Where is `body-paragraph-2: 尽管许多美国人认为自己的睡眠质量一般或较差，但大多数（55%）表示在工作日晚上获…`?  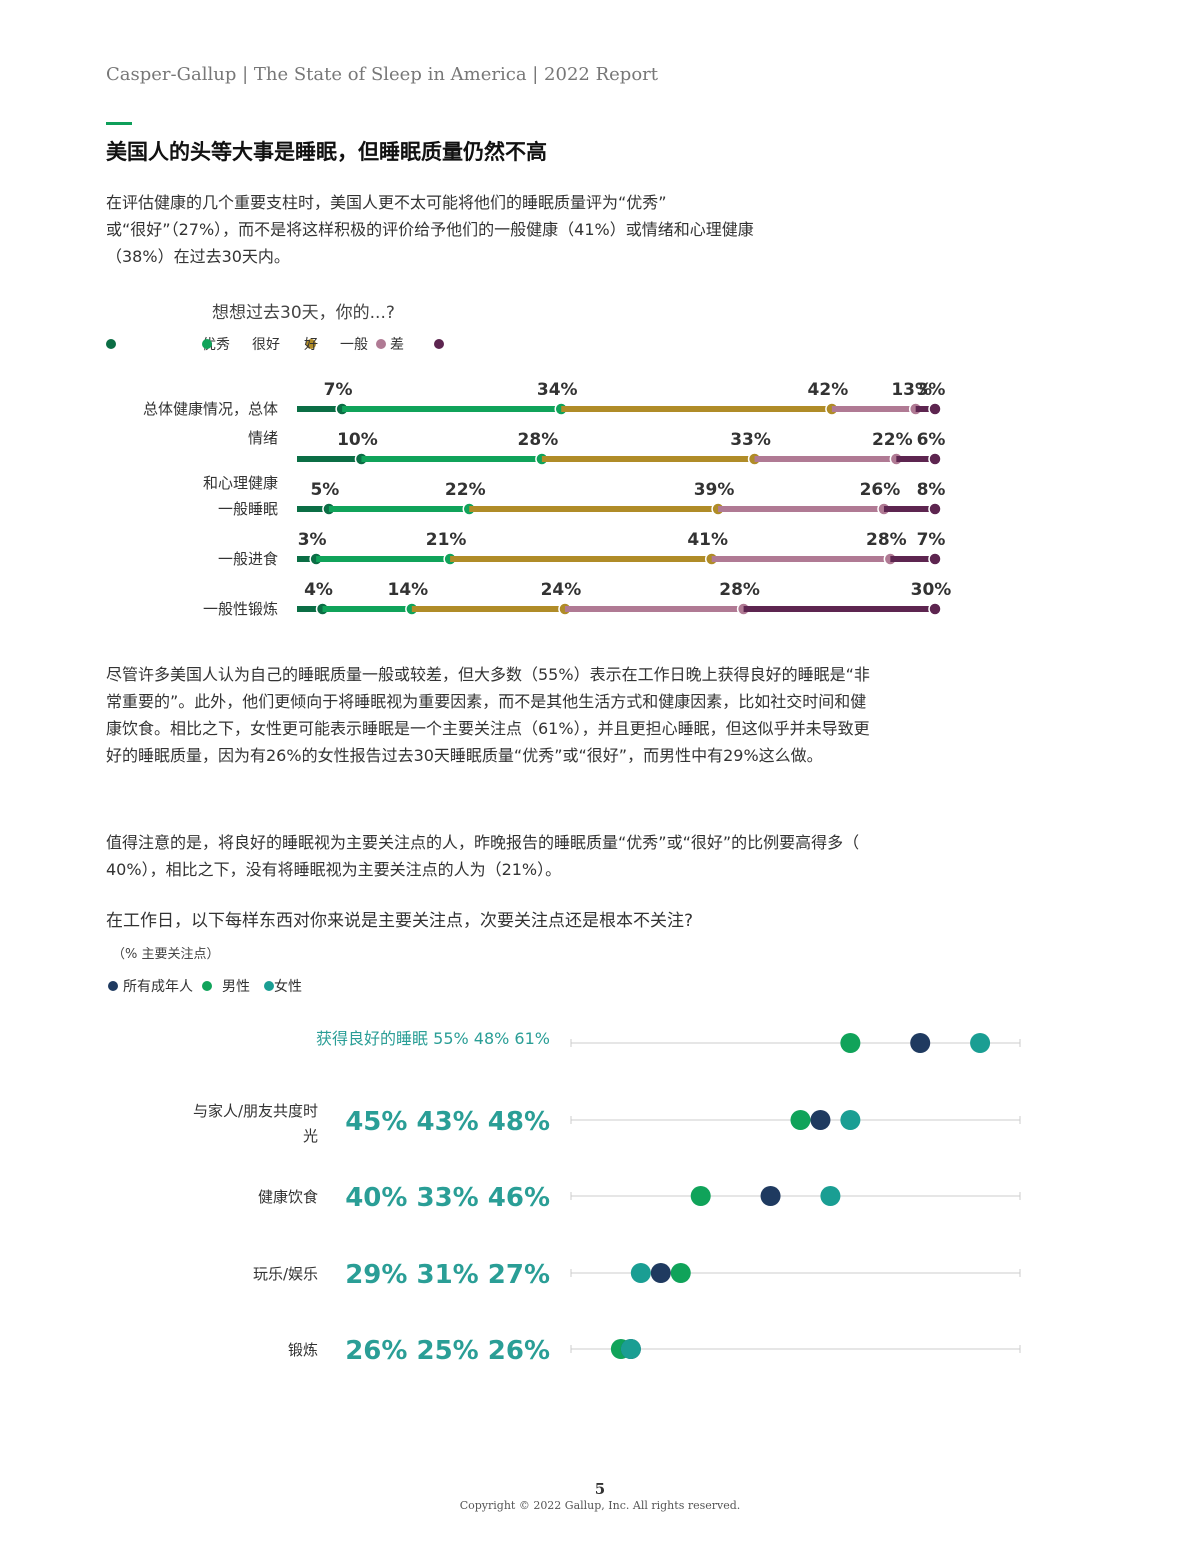 body-paragraph-2: 尽管许多美国人认为自己的睡眠质量一般或较差，但大多数（55%）表示在工作日晚上获… is located at coordinates (556, 715).